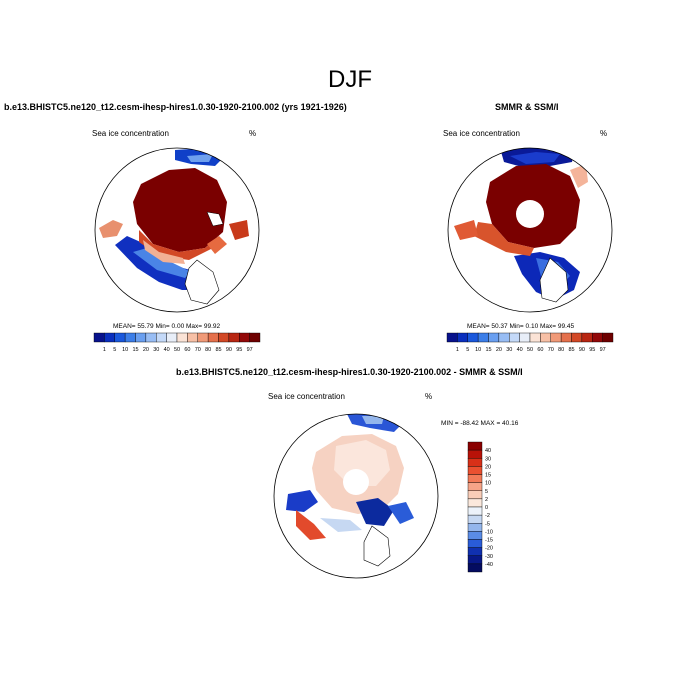  I want to click on colorbar-model-tick-label: 70, so click(198, 350).